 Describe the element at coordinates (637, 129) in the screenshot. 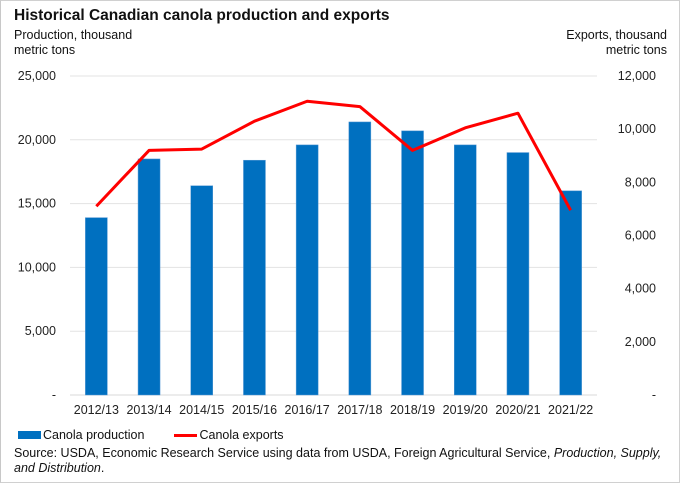

I see `y-tick-right: 10,000` at that location.